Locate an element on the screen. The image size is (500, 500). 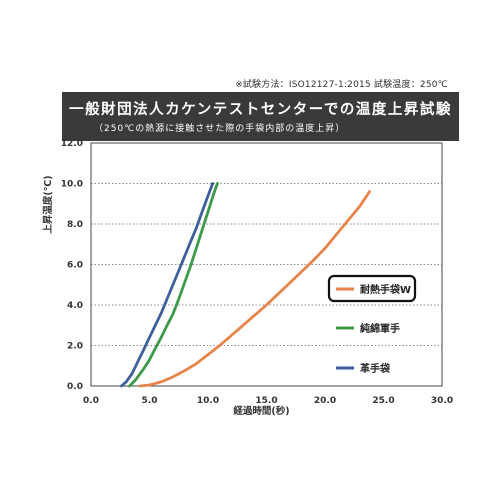
x-tick-label: 20.0 is located at coordinates (325, 401).